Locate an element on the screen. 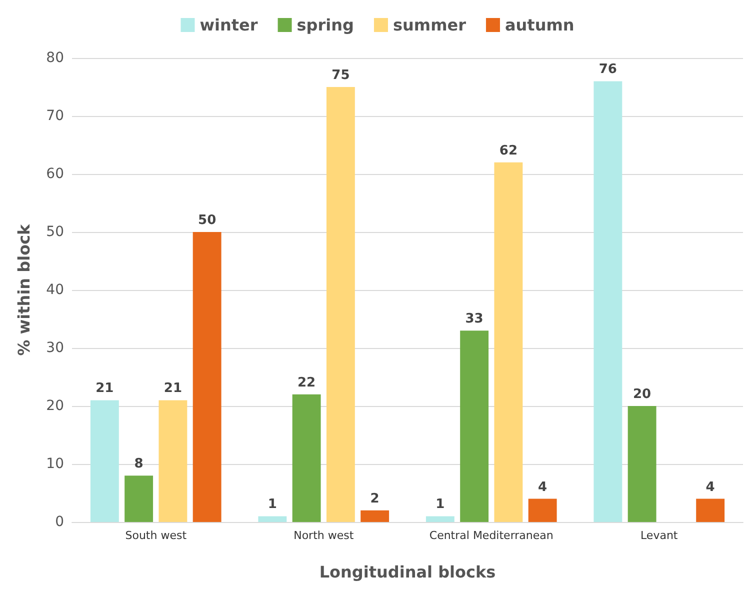  legend-label: autumn is located at coordinates (539, 25).